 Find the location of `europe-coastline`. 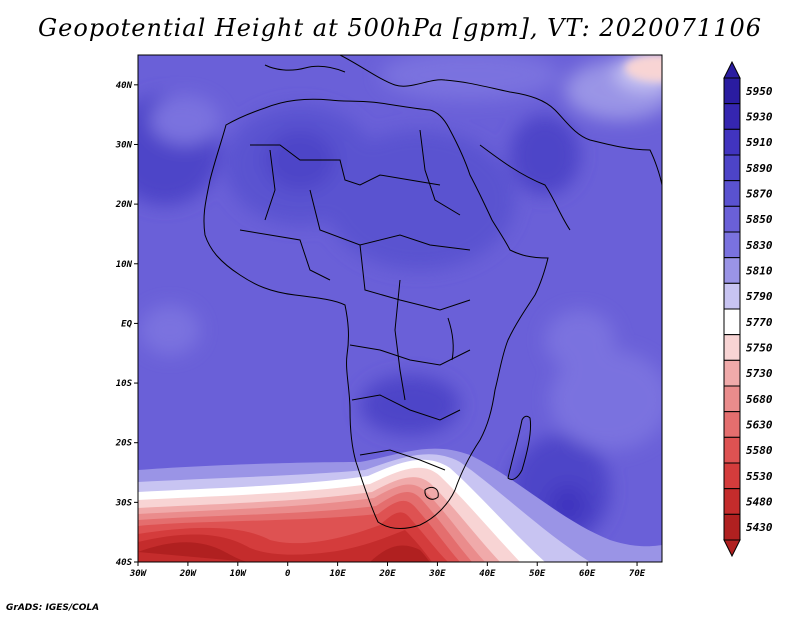

europe-coastline is located at coordinates (305, 68).